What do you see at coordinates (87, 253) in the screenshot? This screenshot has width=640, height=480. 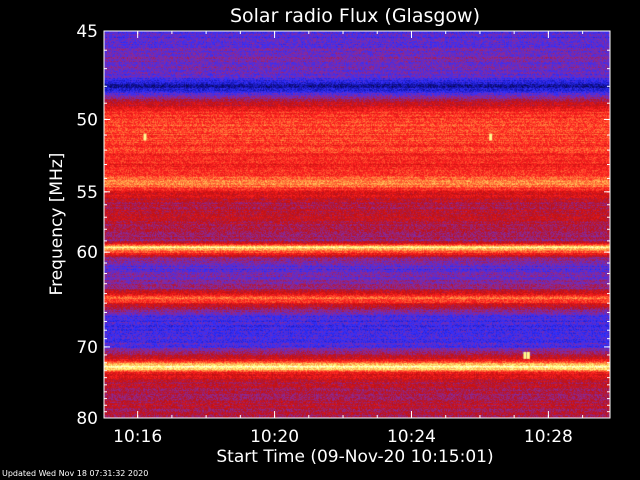 I see `y-tick-label: 60` at bounding box center [87, 253].